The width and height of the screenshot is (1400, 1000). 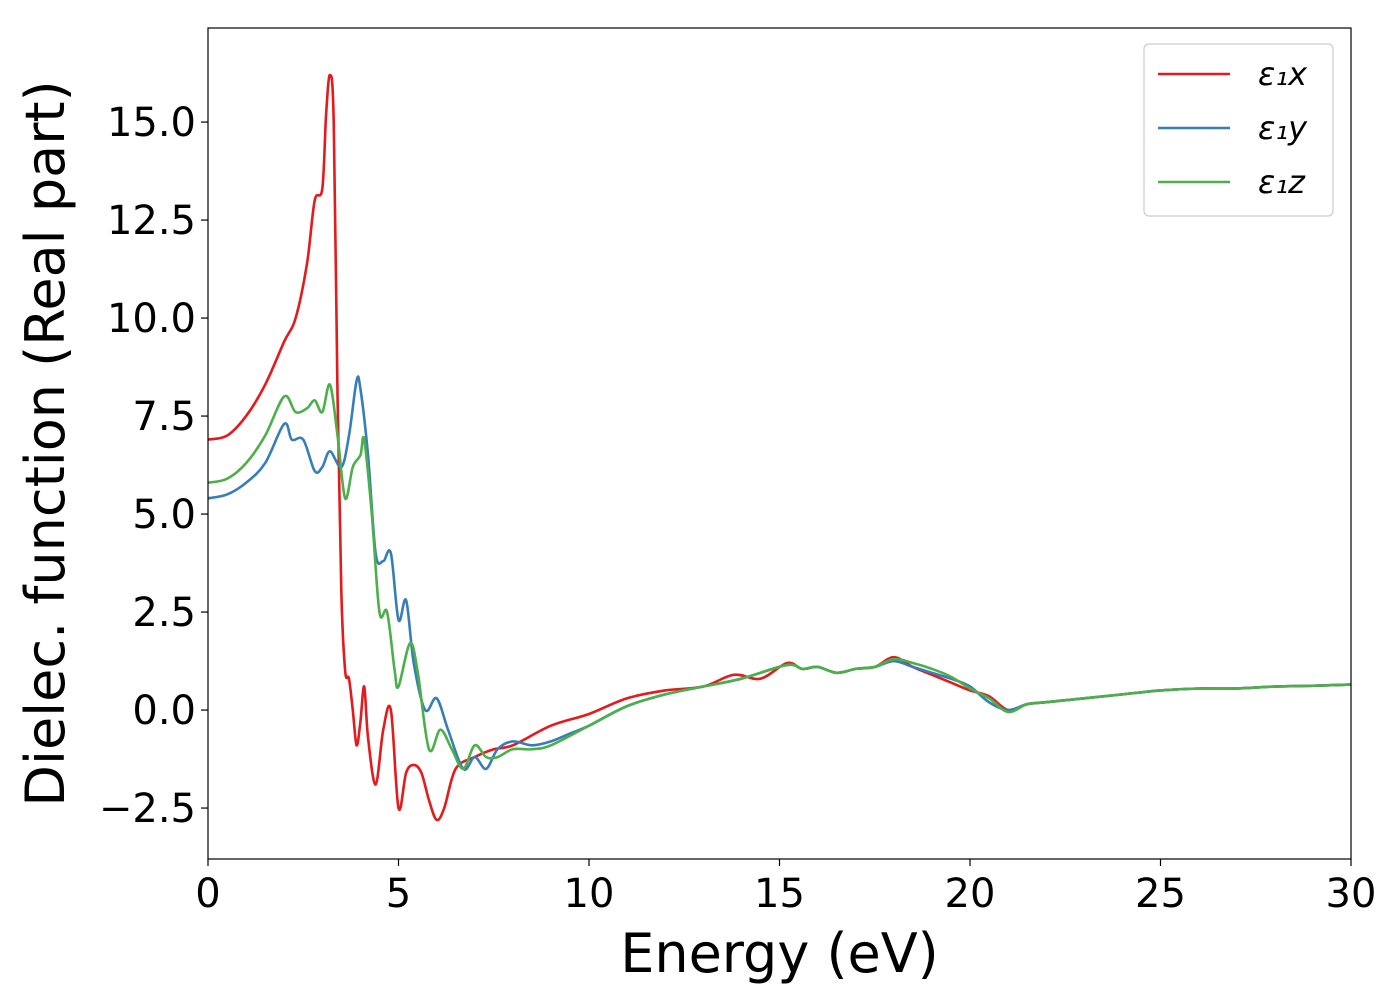 I want to click on legend: ε₁x ε₁y ε₁z, so click(x=1238, y=130).